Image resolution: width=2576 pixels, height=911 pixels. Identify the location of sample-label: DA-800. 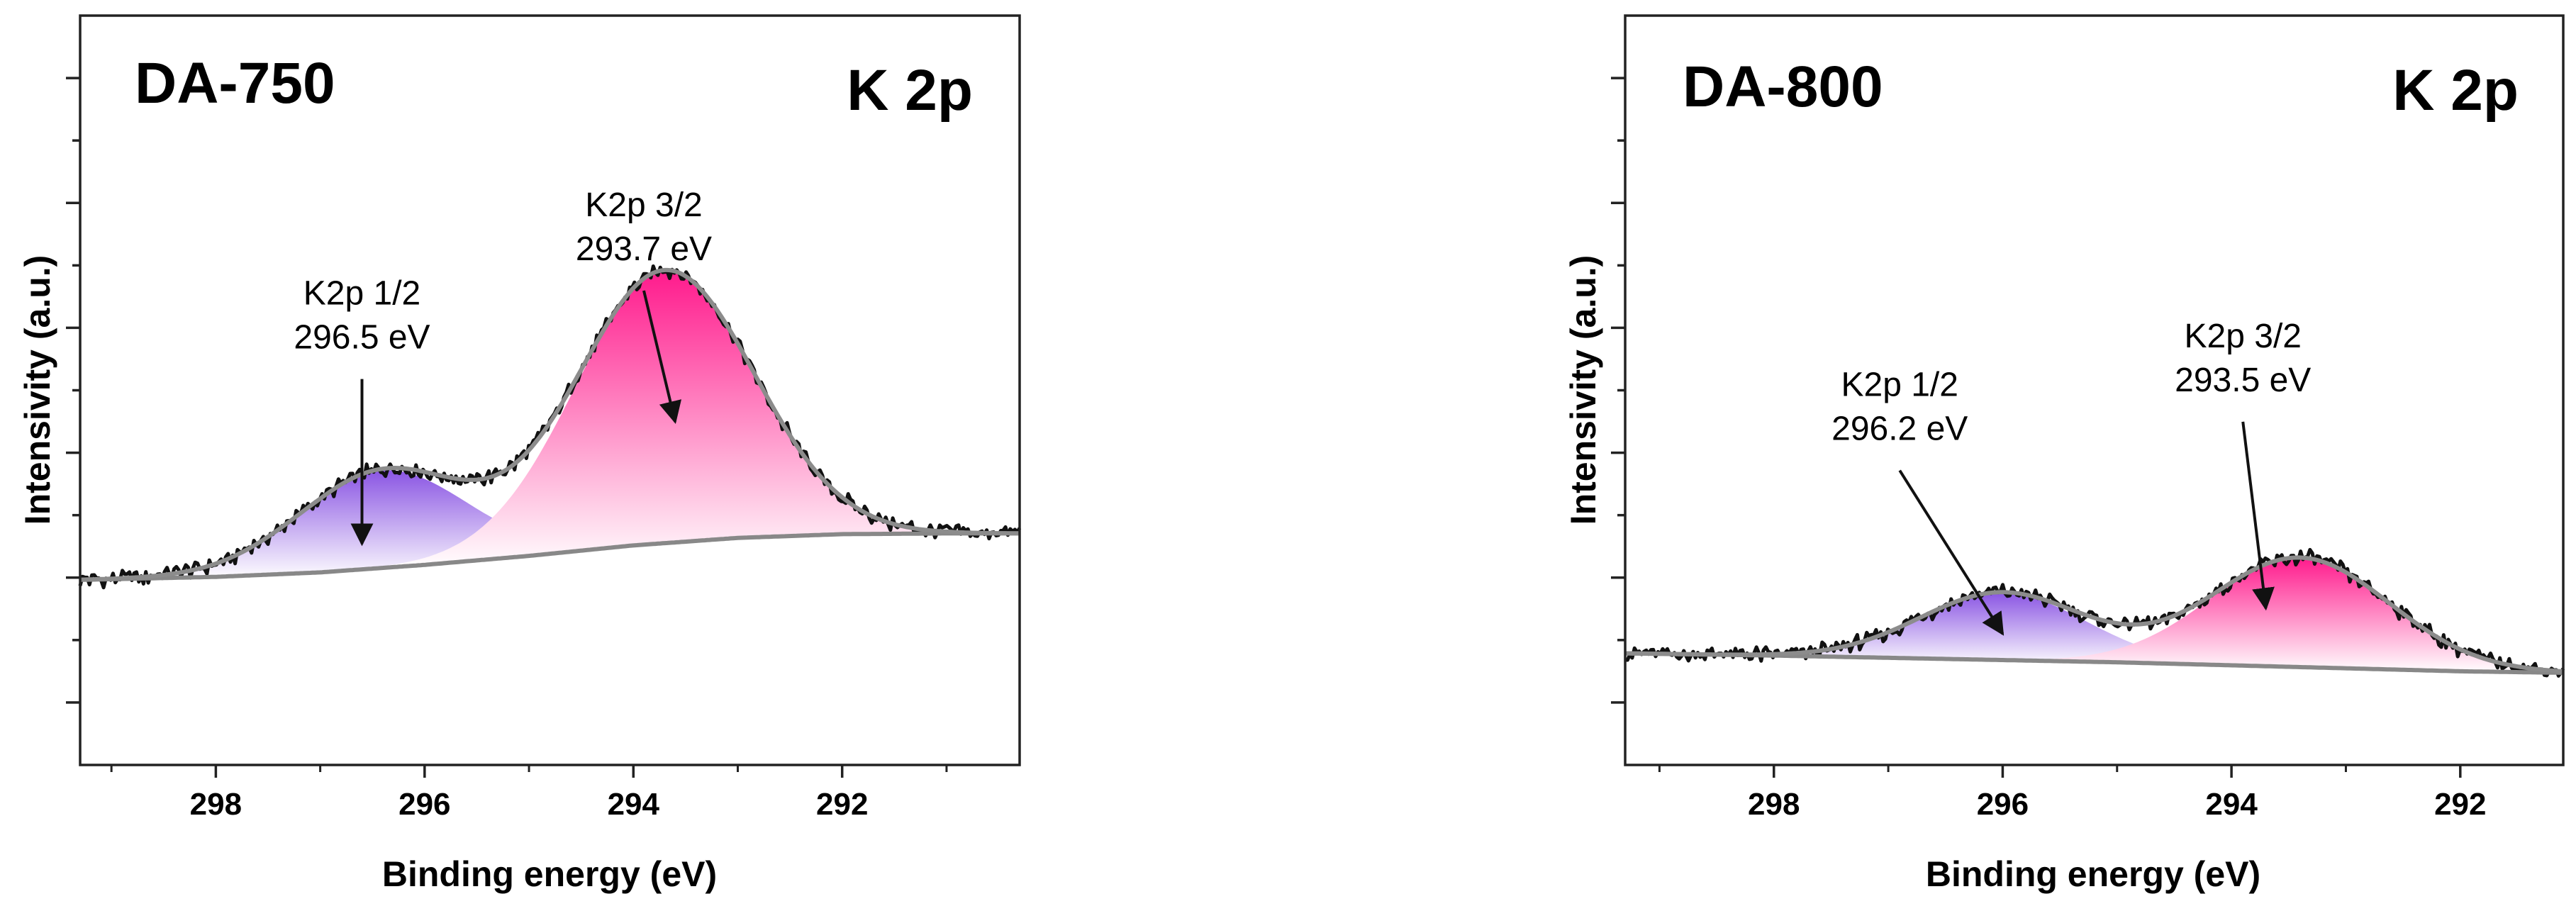
(1783, 87).